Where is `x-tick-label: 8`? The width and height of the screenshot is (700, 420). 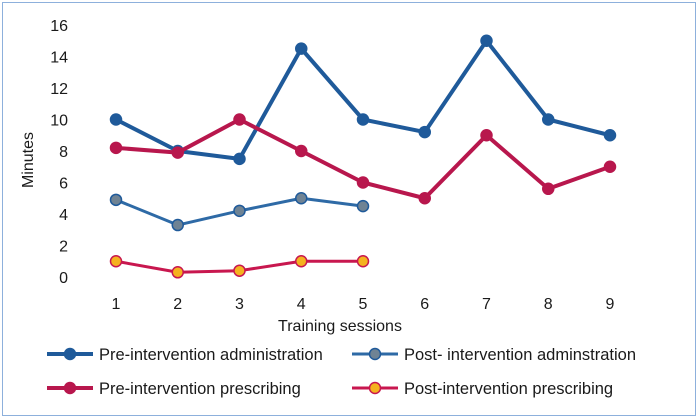
x-tick-label: 8 is located at coordinates (548, 304).